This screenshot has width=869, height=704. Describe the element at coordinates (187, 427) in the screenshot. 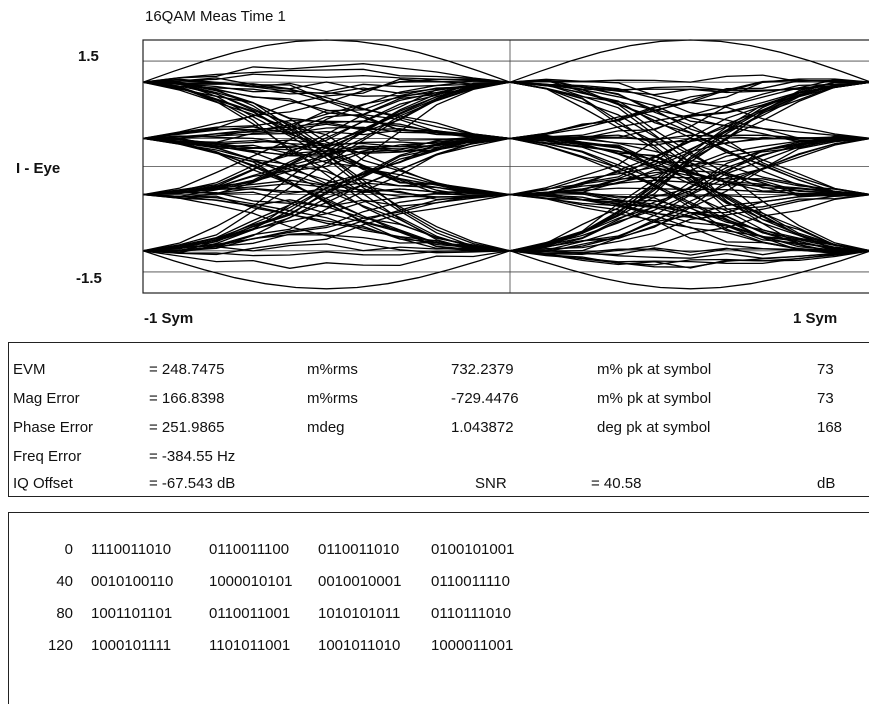

I see `meas-value: = 251.9865` at that location.